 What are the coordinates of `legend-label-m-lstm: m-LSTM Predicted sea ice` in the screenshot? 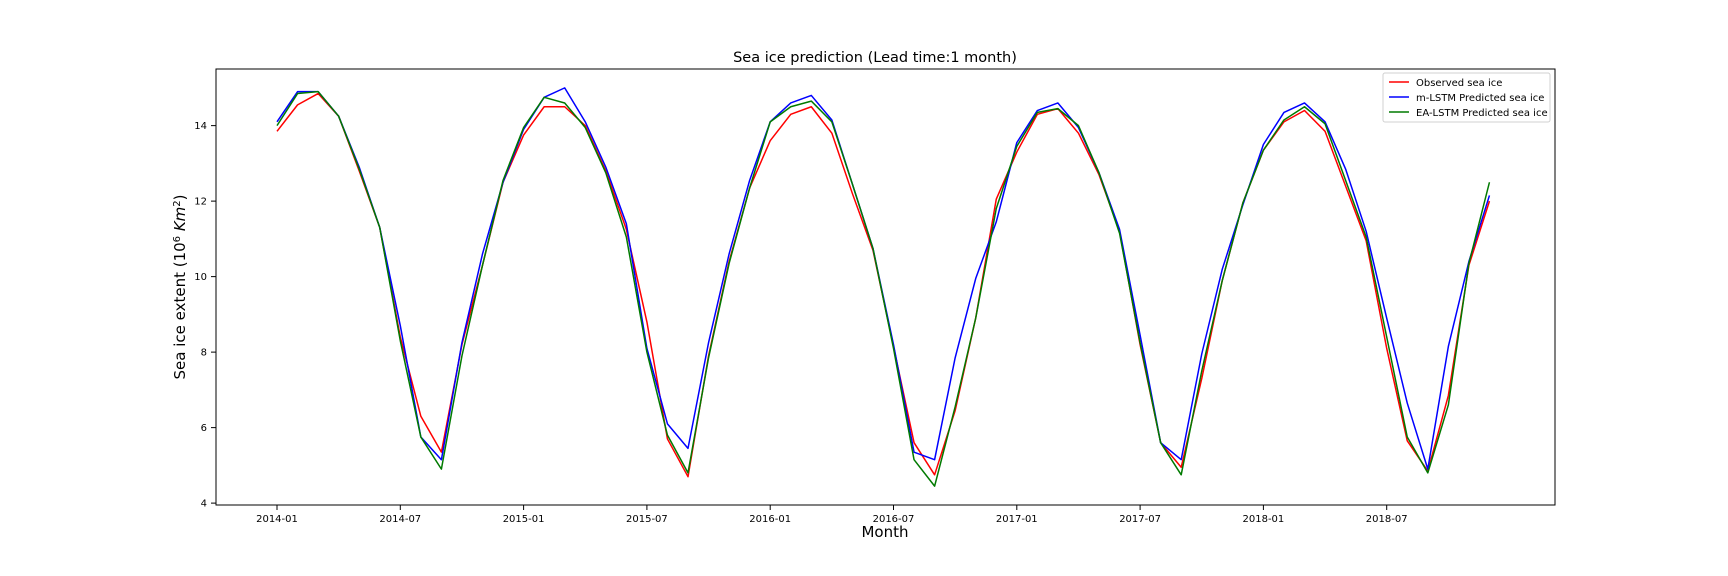 It's located at (1480, 98).